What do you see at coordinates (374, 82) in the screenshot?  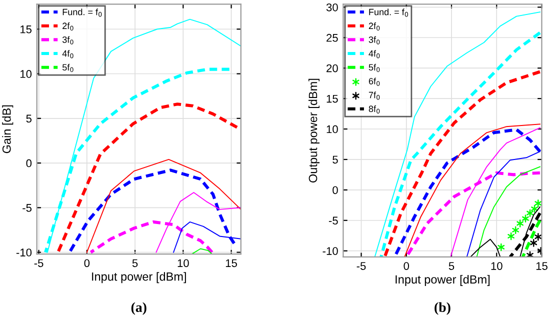 I see `legend-label: 6f$_{0}$` at bounding box center [374, 82].